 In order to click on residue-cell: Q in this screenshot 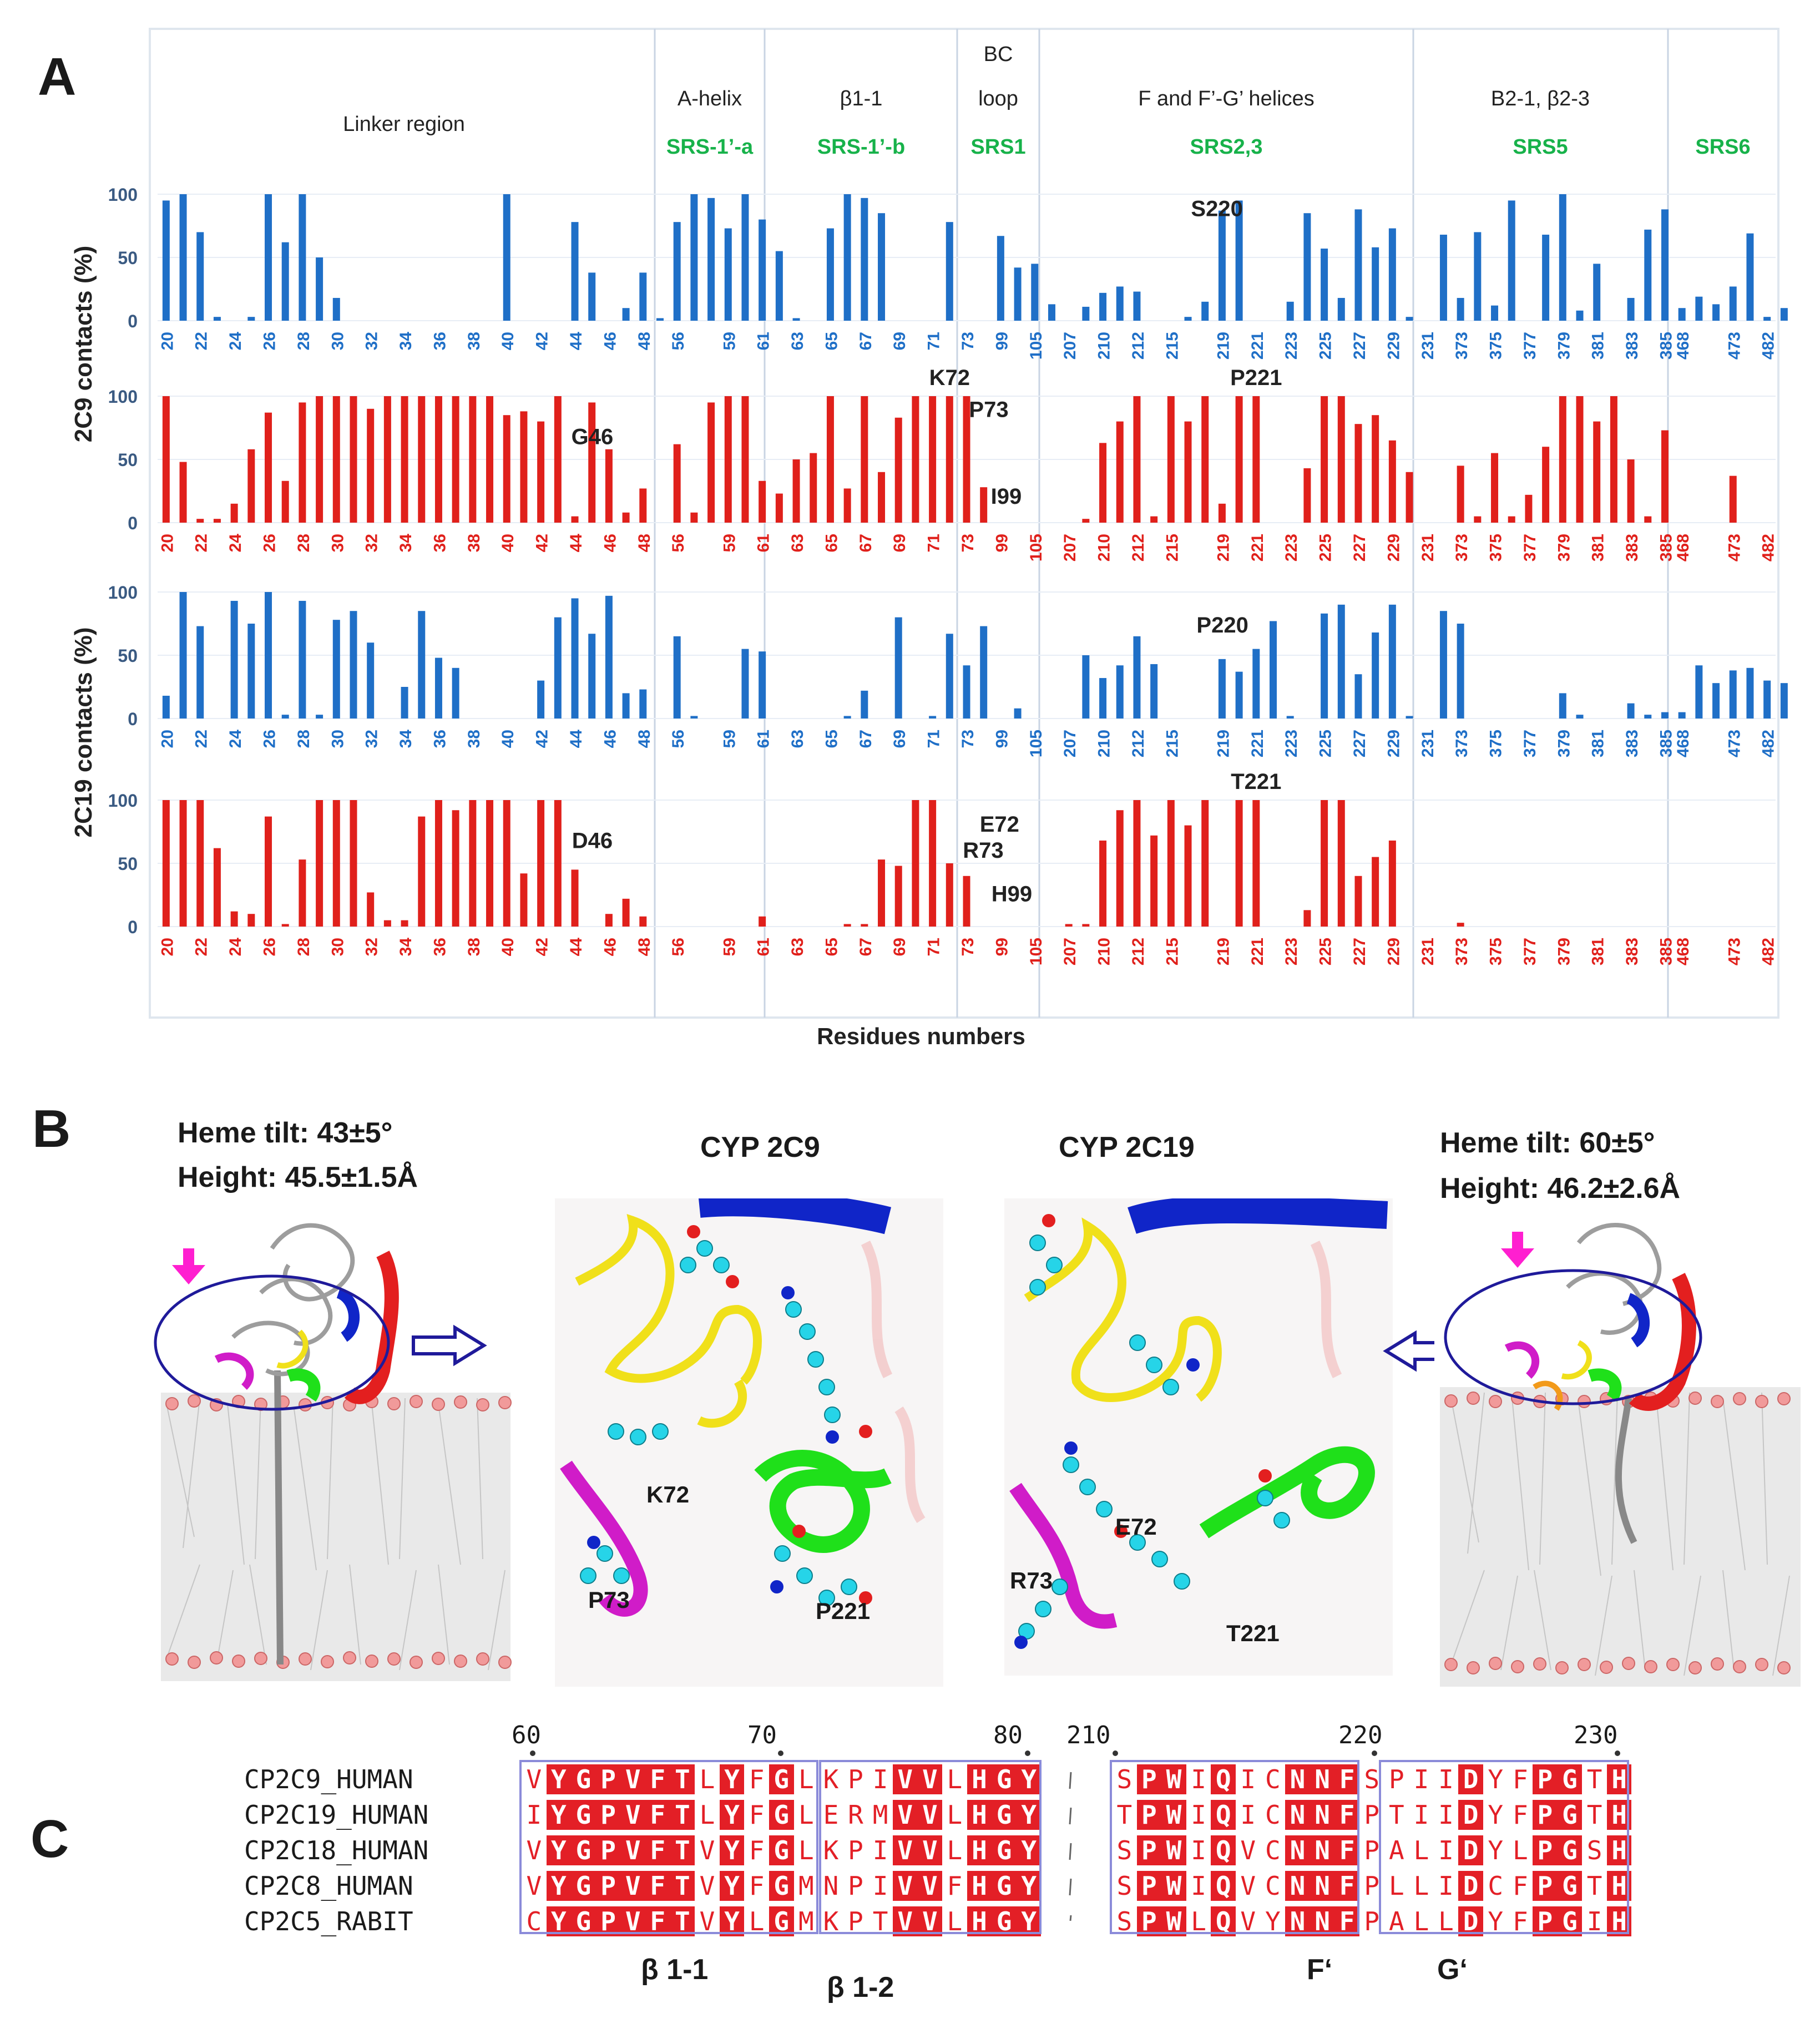, I will do `click(1224, 1779)`.